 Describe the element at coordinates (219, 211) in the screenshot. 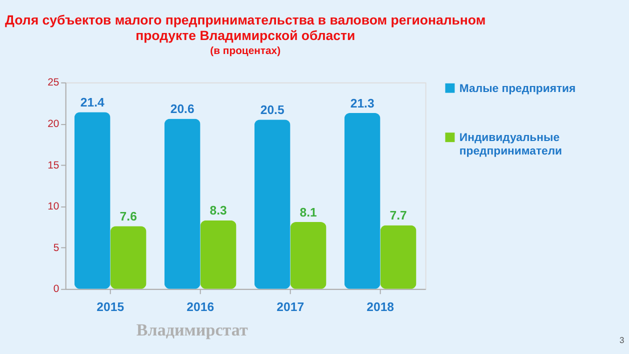

I see `data-label: 8.3` at that location.